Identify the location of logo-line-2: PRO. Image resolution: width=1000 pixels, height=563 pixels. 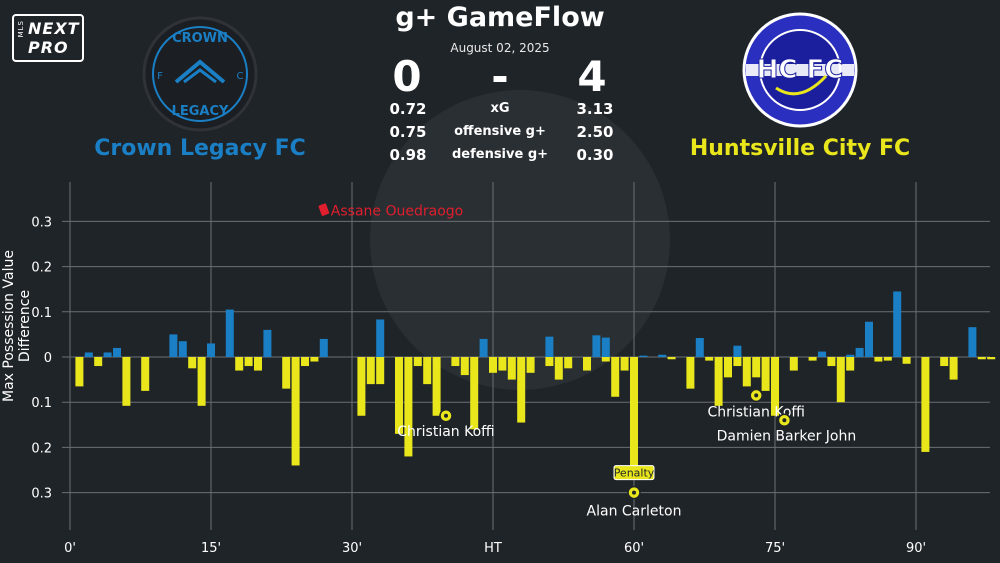
(48, 47).